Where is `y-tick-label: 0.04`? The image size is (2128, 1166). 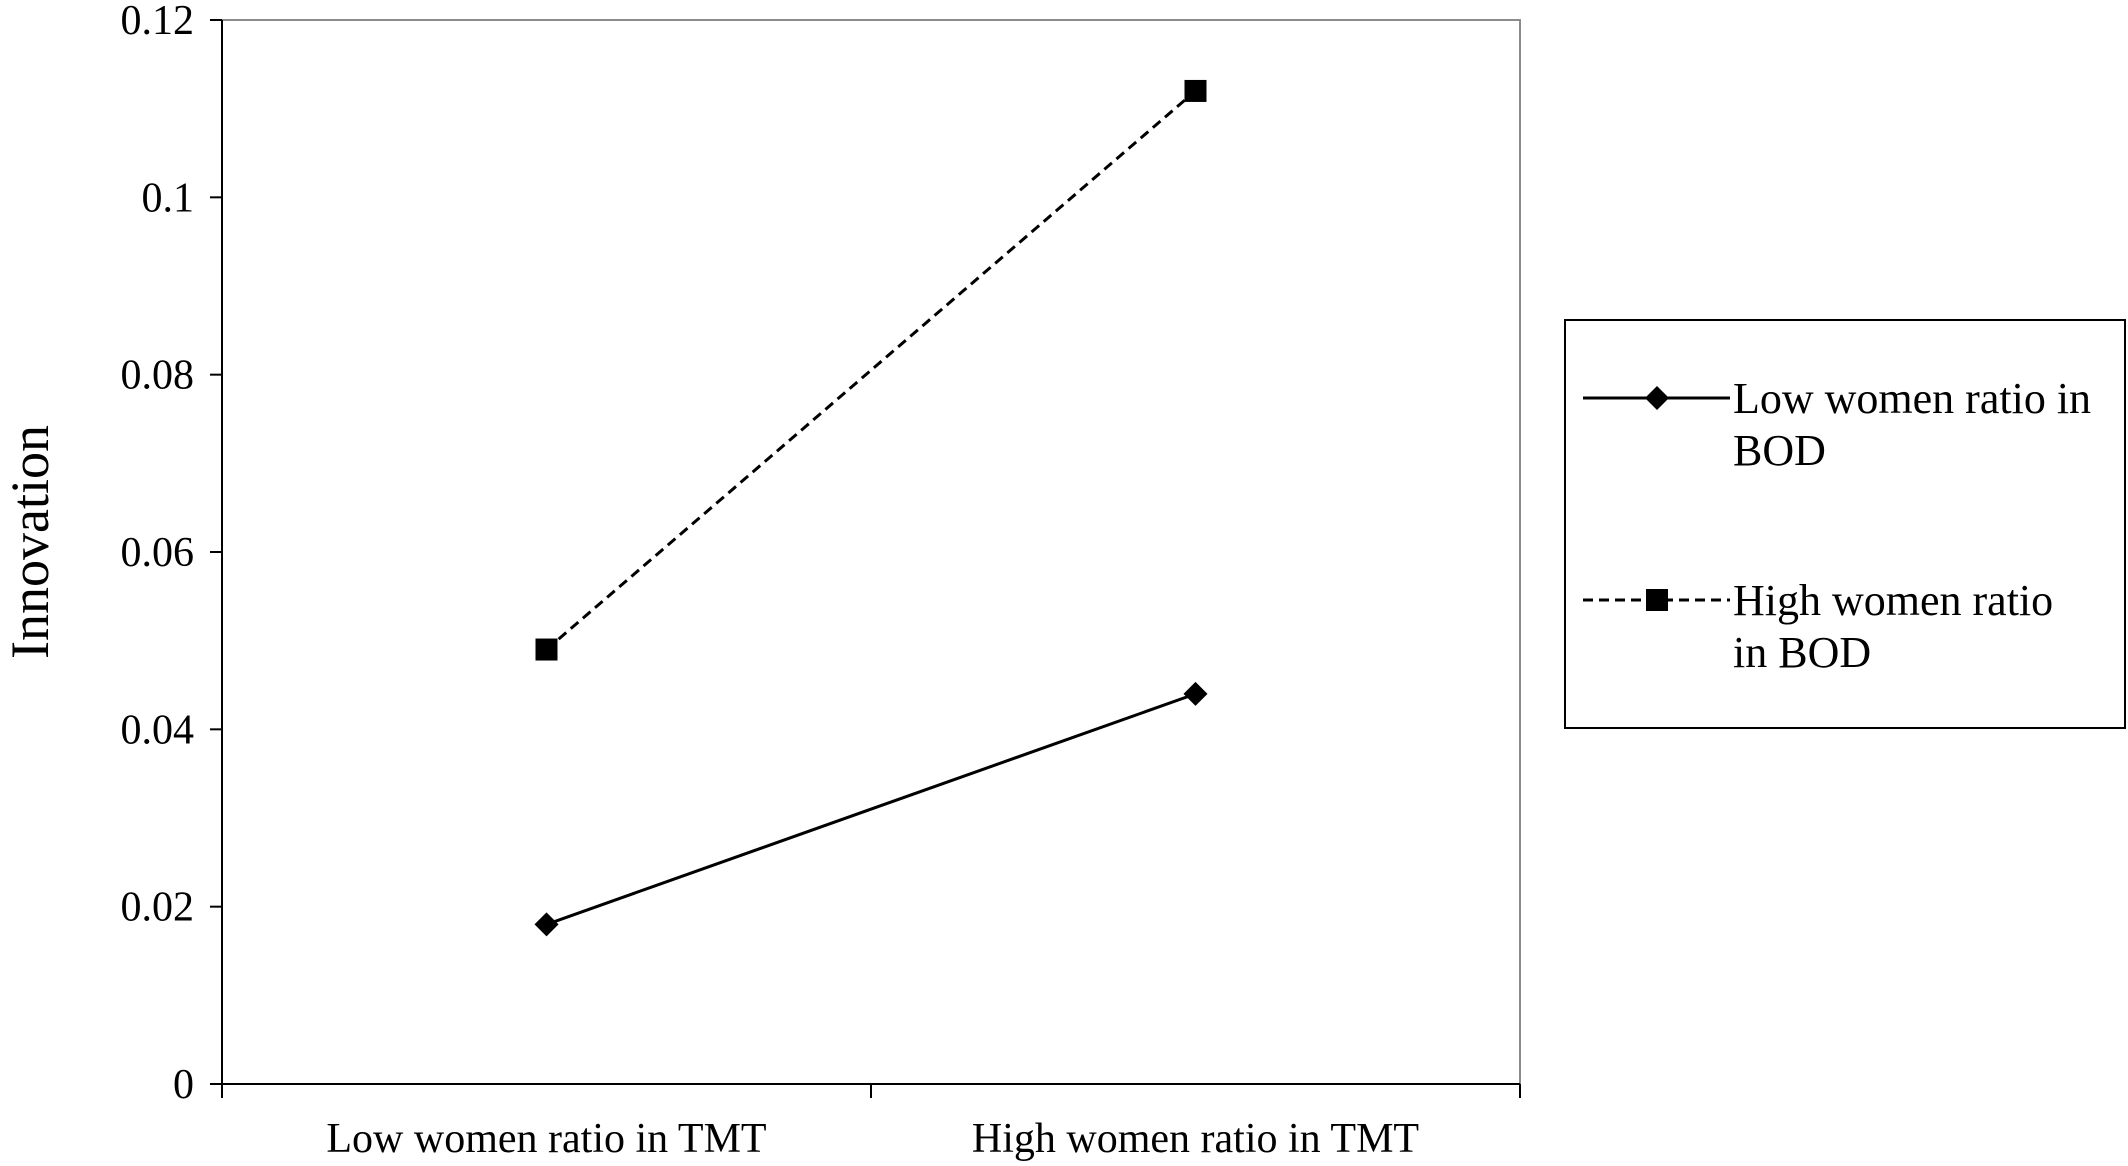 y-tick-label: 0.04 is located at coordinates (158, 730).